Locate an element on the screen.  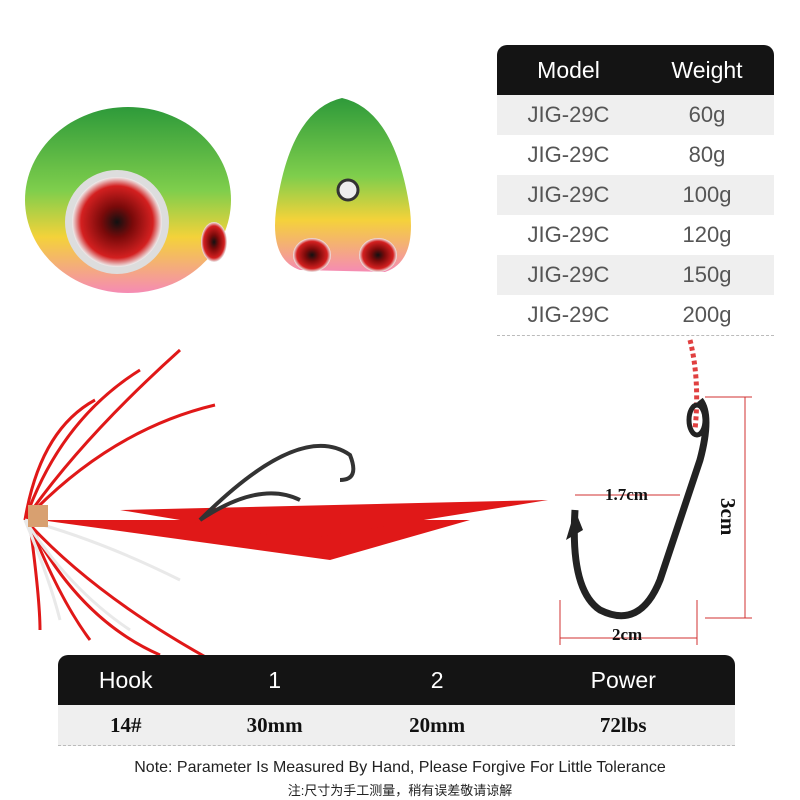
table-header: Hook 1 2 Power is located at coordinates (396, 680).